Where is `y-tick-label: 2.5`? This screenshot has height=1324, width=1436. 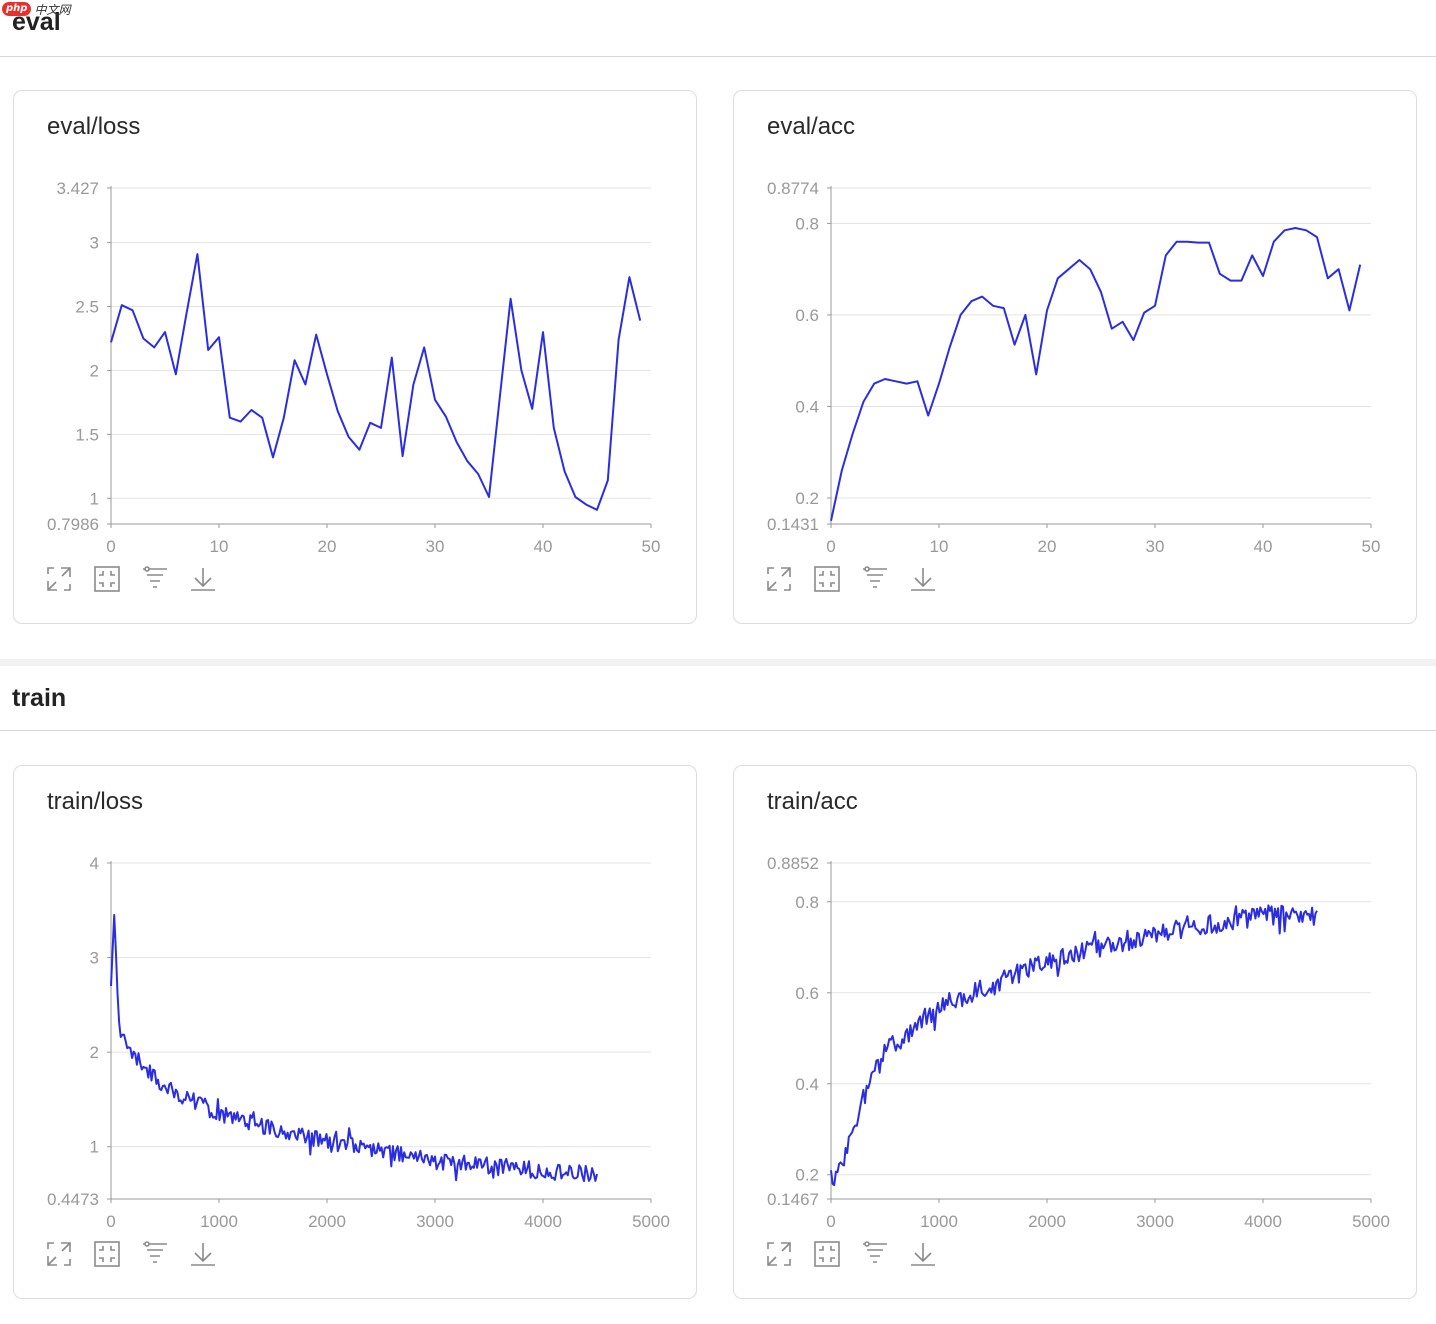
y-tick-label: 2.5 is located at coordinates (87, 307).